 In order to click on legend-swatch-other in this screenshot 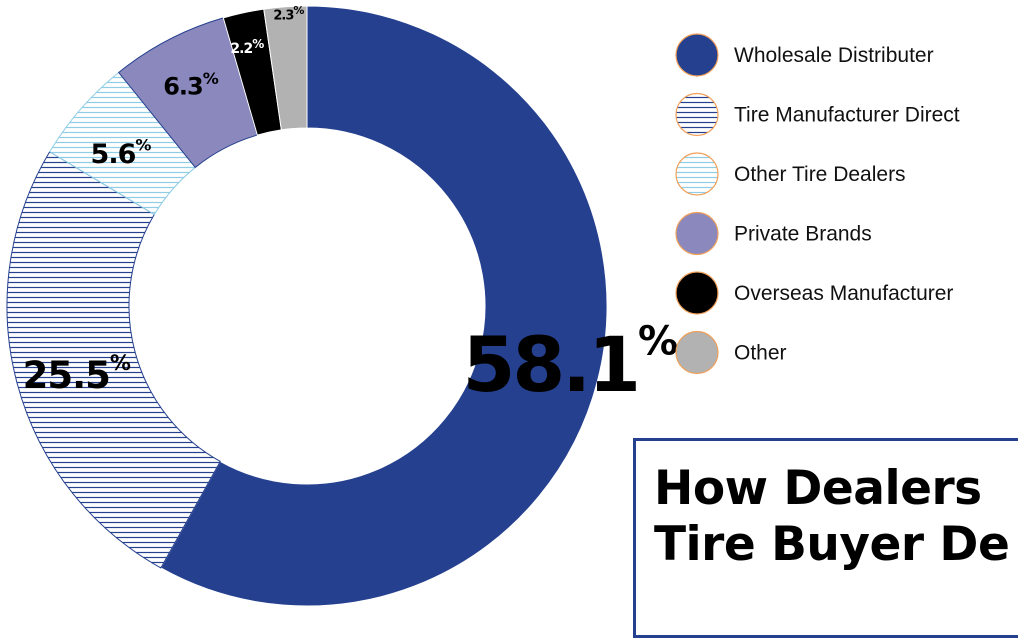, I will do `click(697, 352)`.